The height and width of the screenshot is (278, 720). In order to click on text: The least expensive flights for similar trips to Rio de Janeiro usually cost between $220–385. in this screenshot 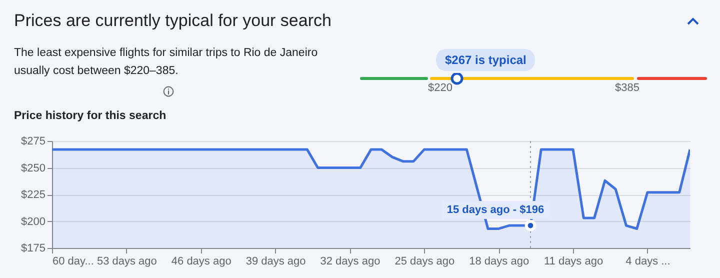, I will do `click(166, 62)`.